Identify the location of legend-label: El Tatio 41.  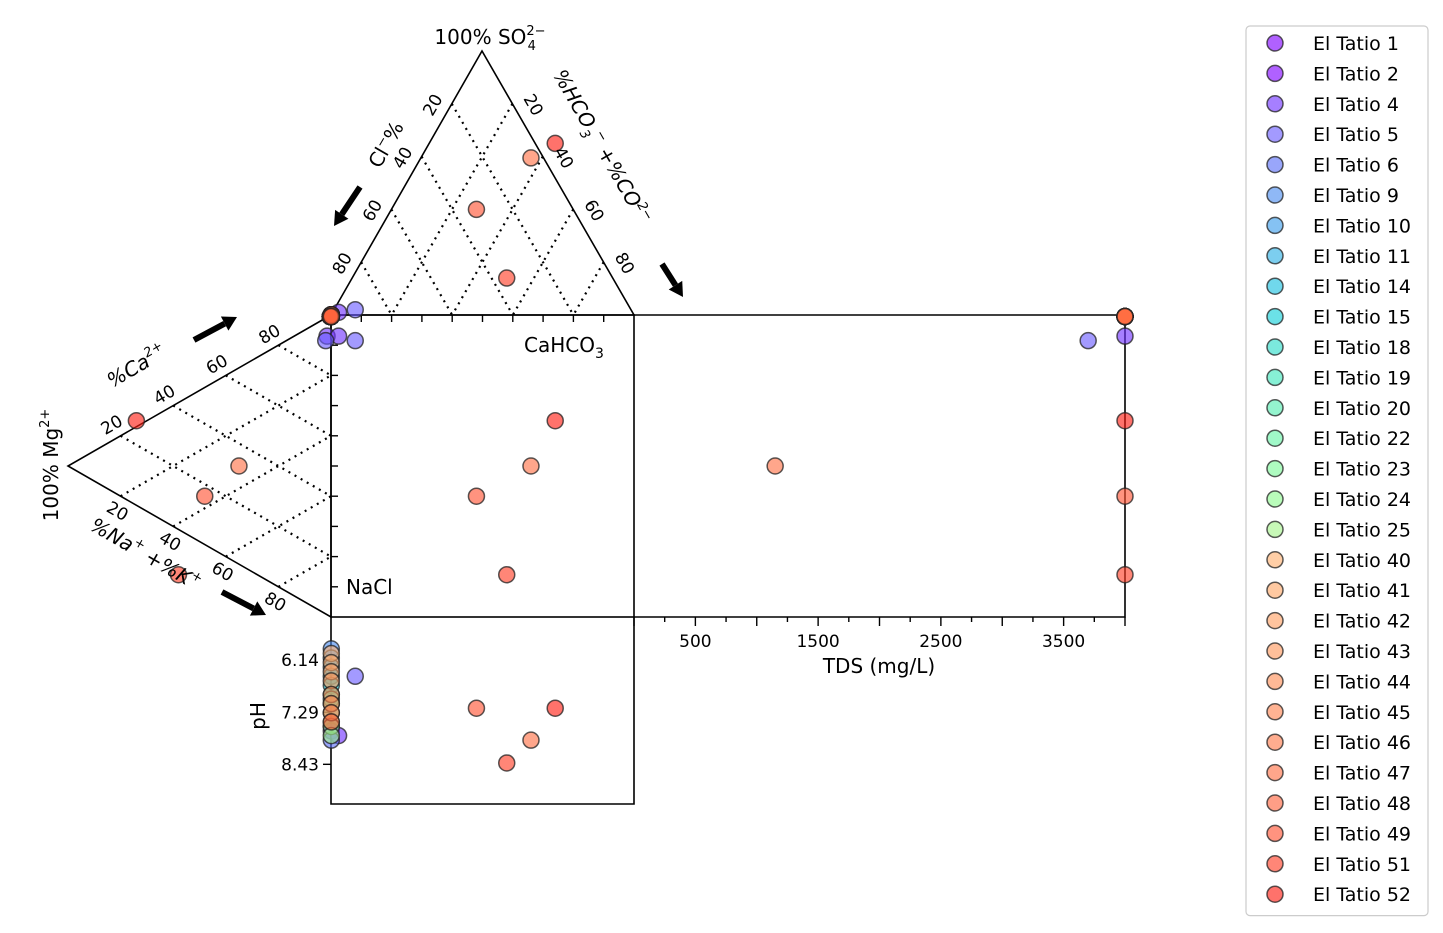
(1362, 591).